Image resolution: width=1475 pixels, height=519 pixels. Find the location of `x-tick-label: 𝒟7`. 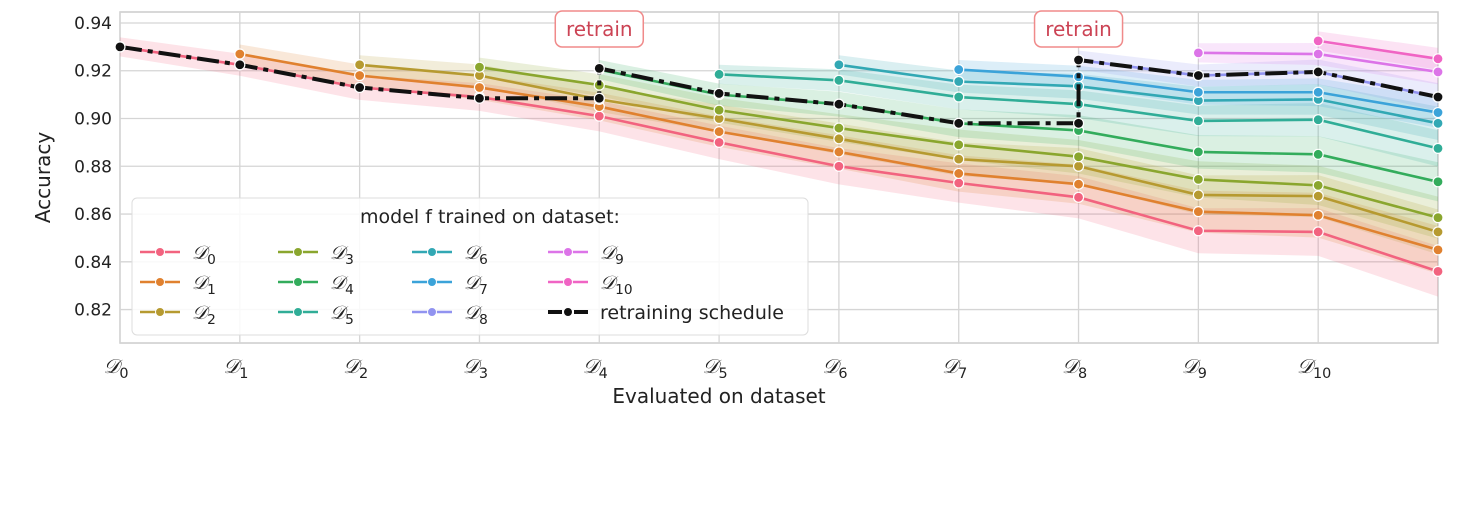

x-tick-label: 𝒟7 is located at coordinates (954, 368).